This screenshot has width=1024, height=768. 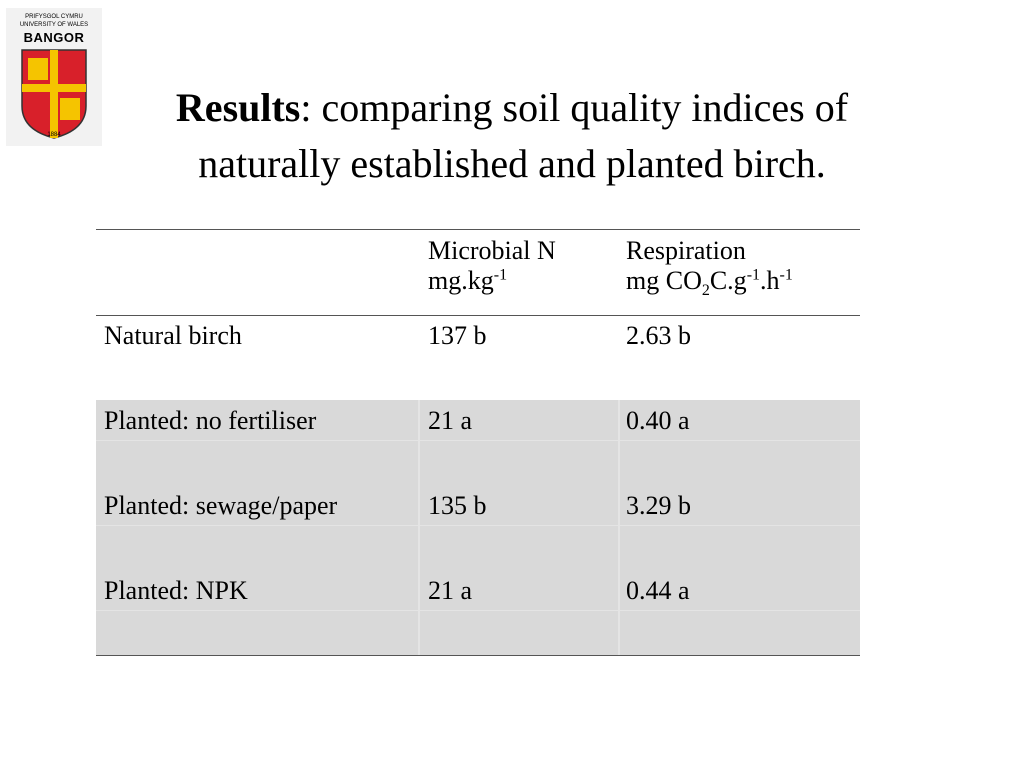 What do you see at coordinates (770, 280) in the screenshot?
I see `header-unit: .h` at bounding box center [770, 280].